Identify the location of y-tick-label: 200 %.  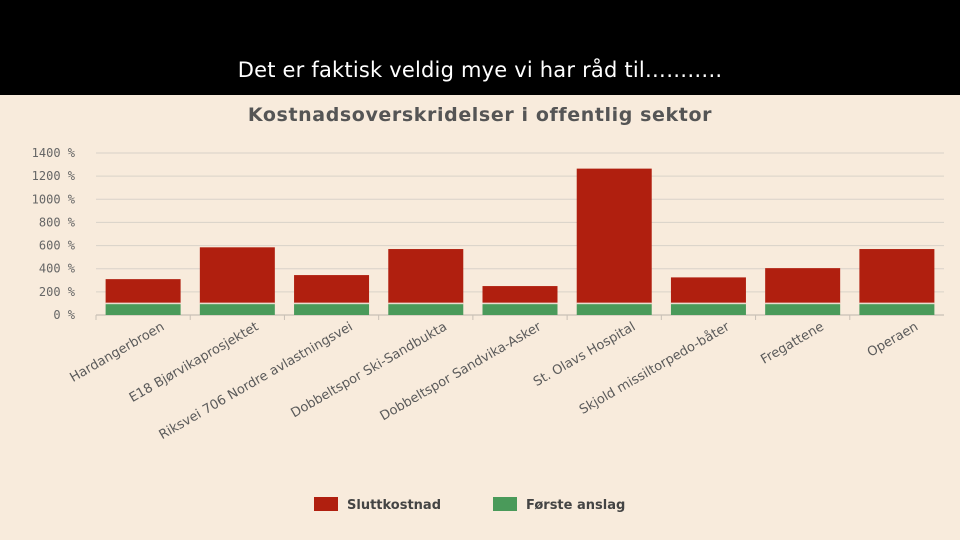
(57, 292).